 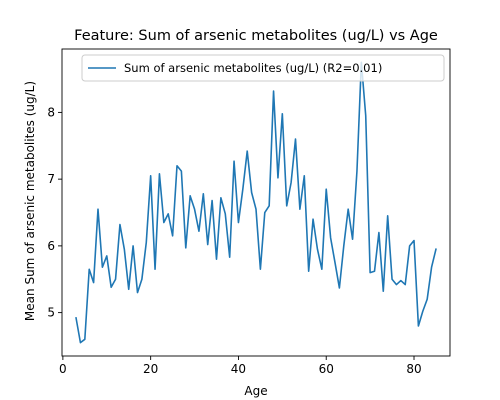 I want to click on x-tick-label: 60, so click(x=326, y=369).